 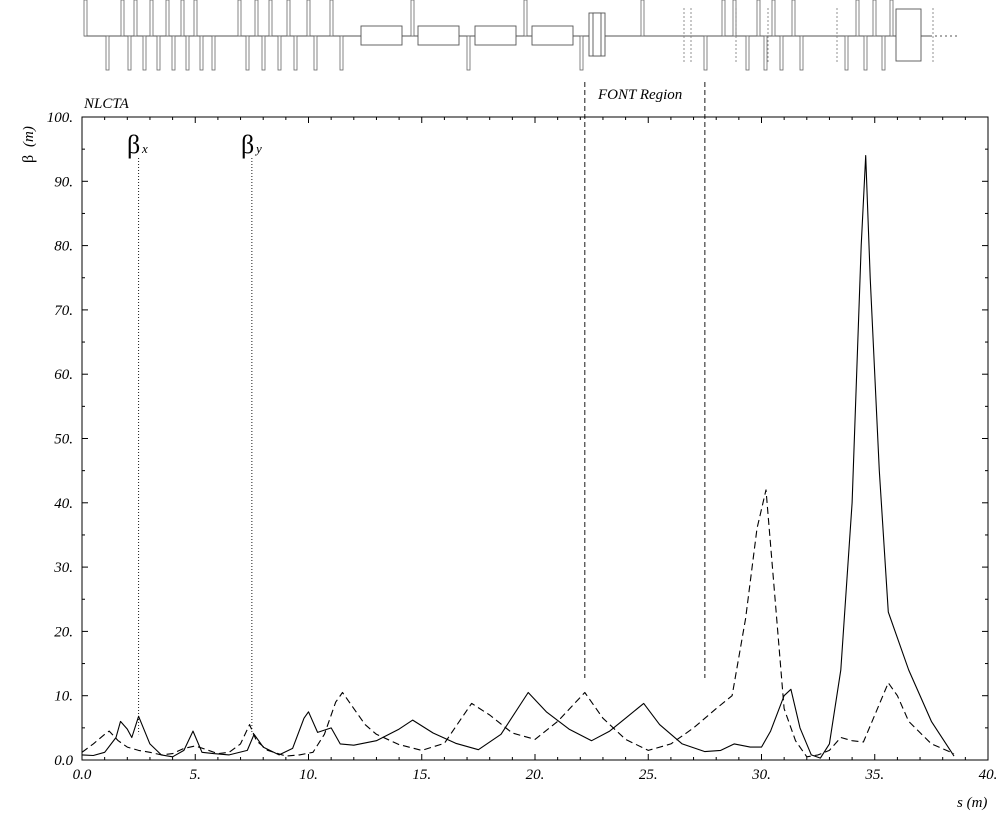 I want to click on legend-beta-y-subscript: y, so click(x=258, y=148).